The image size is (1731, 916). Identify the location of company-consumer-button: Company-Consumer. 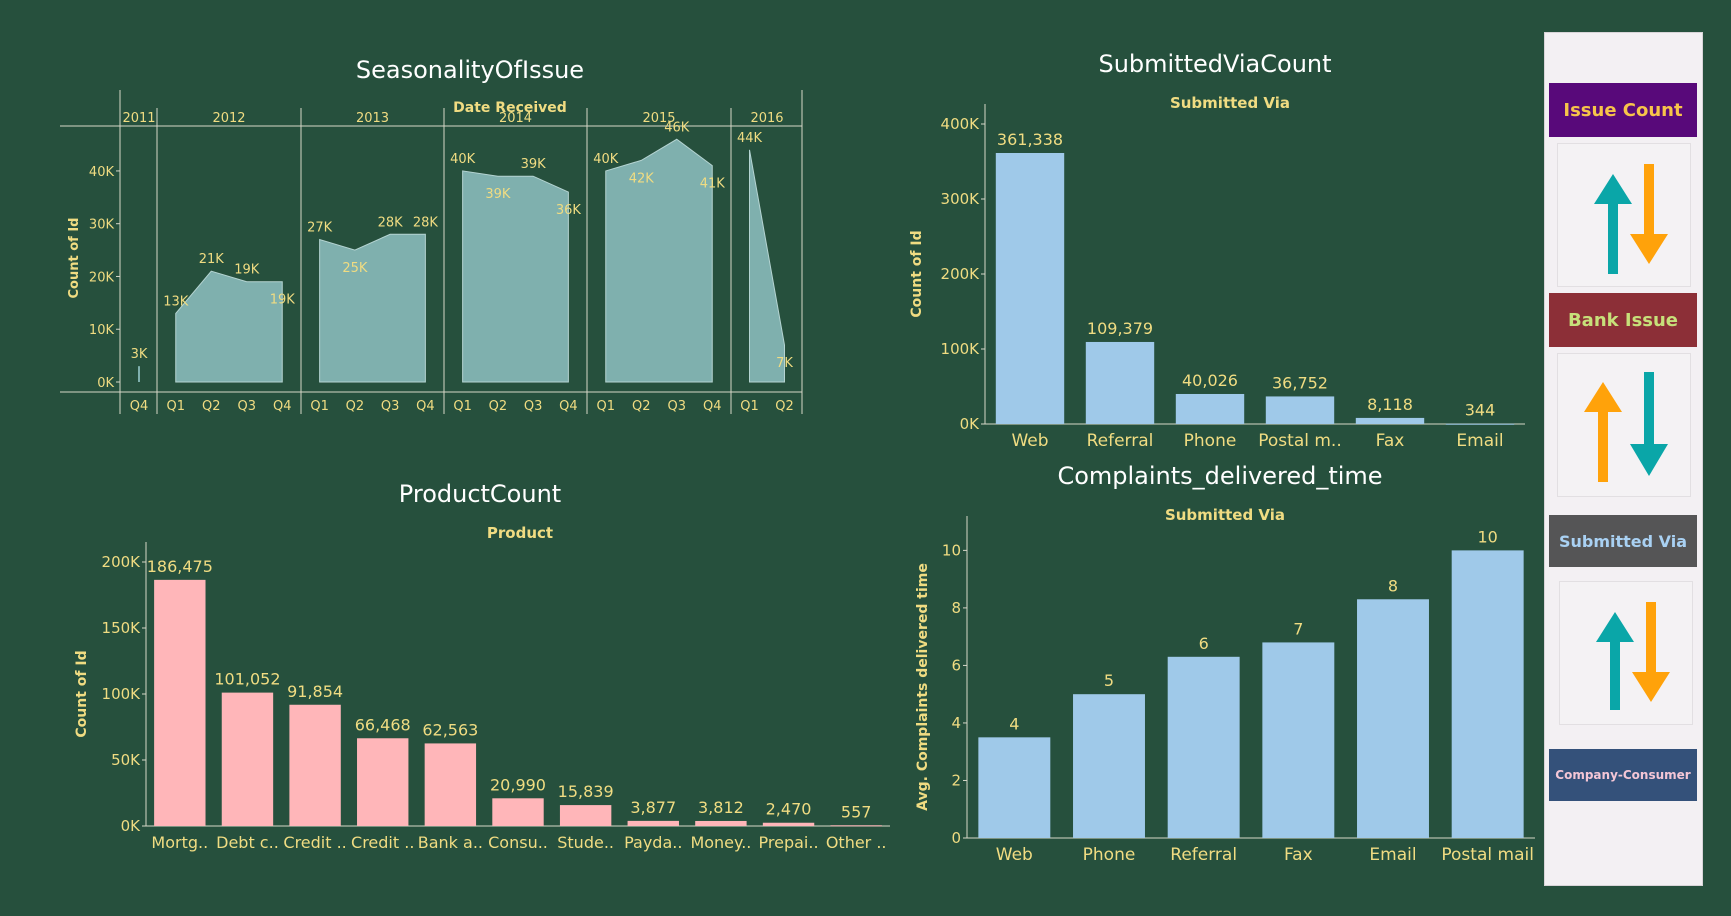
(1623, 775).